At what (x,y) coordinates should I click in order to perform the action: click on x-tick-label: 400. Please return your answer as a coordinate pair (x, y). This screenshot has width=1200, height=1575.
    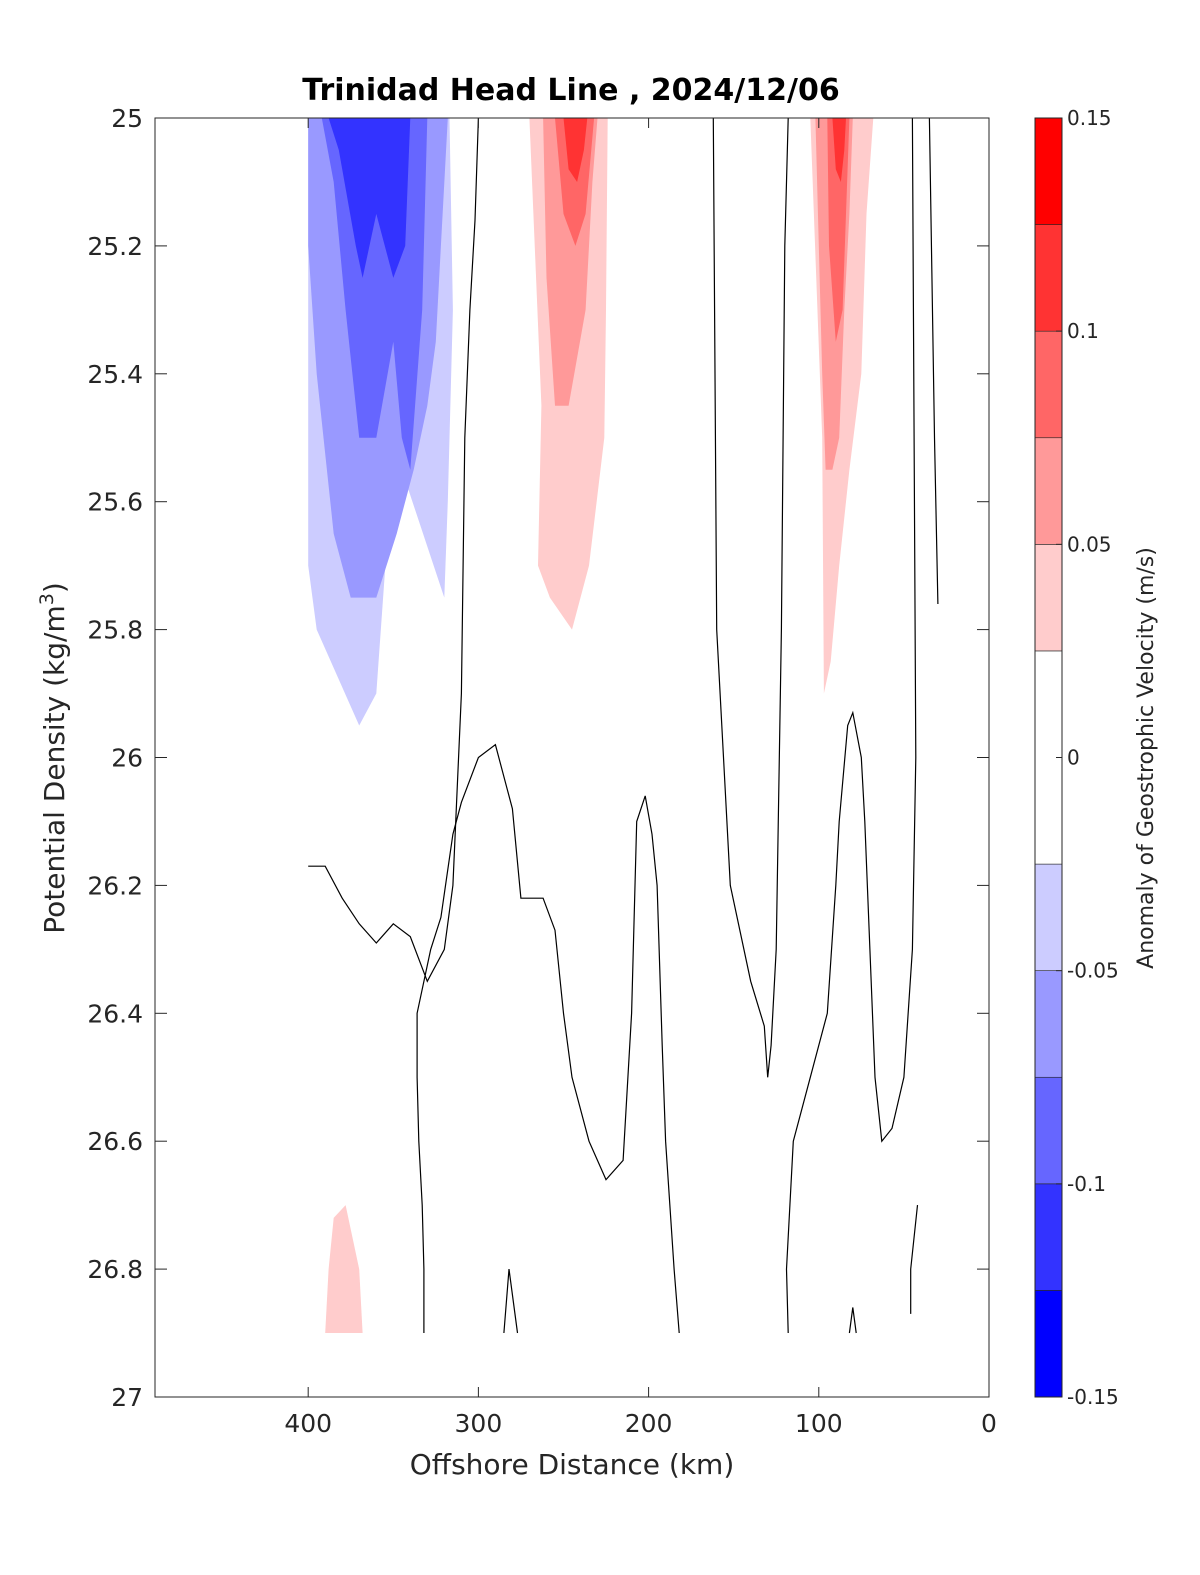
    Looking at the image, I should click on (308, 1423).